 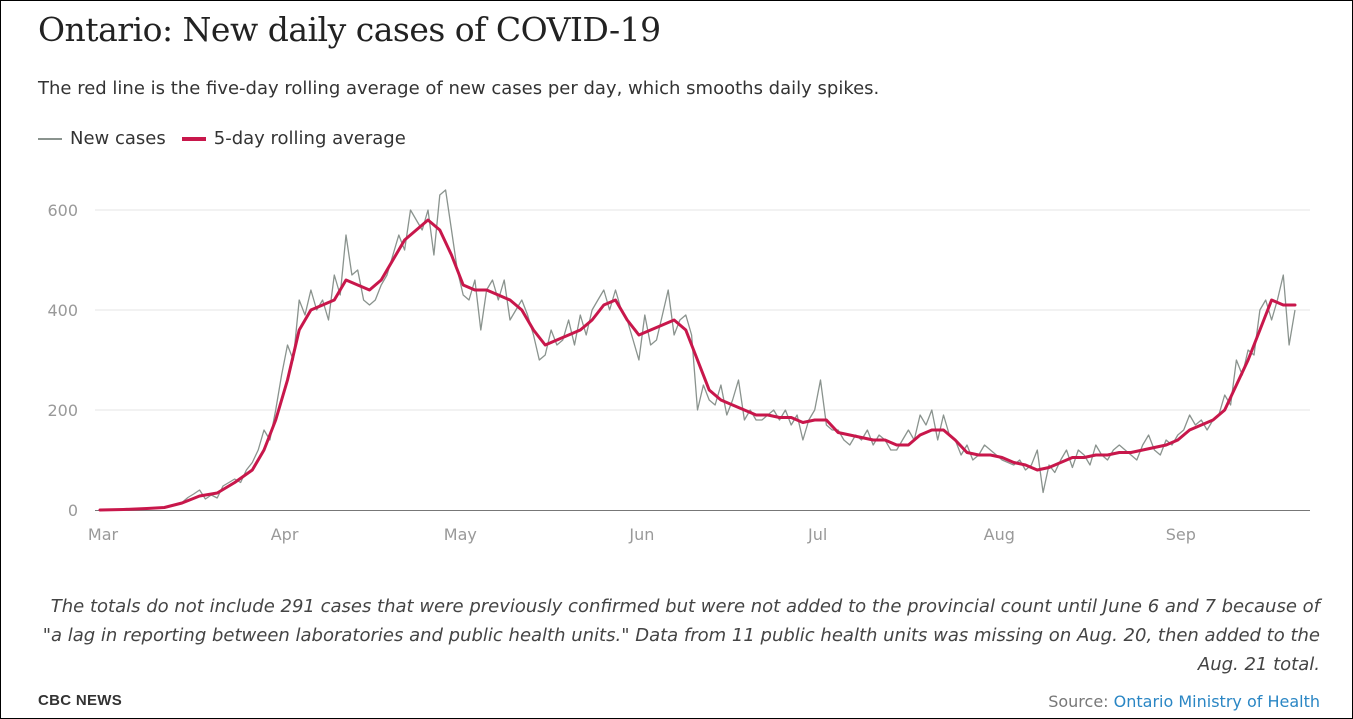 I want to click on y-tick-label: 600, so click(x=62, y=210).